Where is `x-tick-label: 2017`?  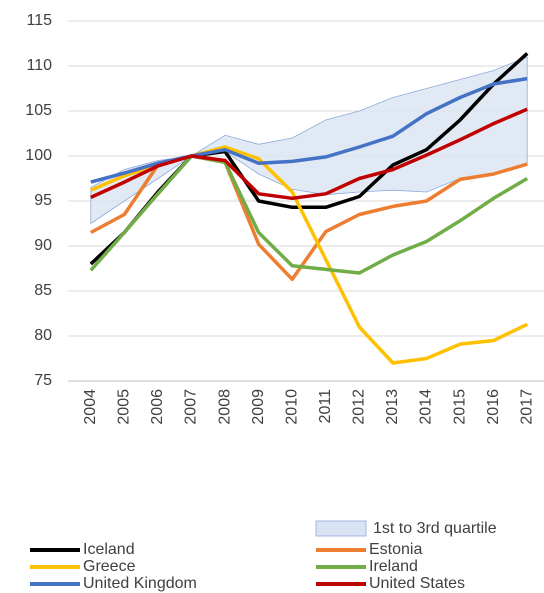 x-tick-label: 2017 is located at coordinates (526, 407).